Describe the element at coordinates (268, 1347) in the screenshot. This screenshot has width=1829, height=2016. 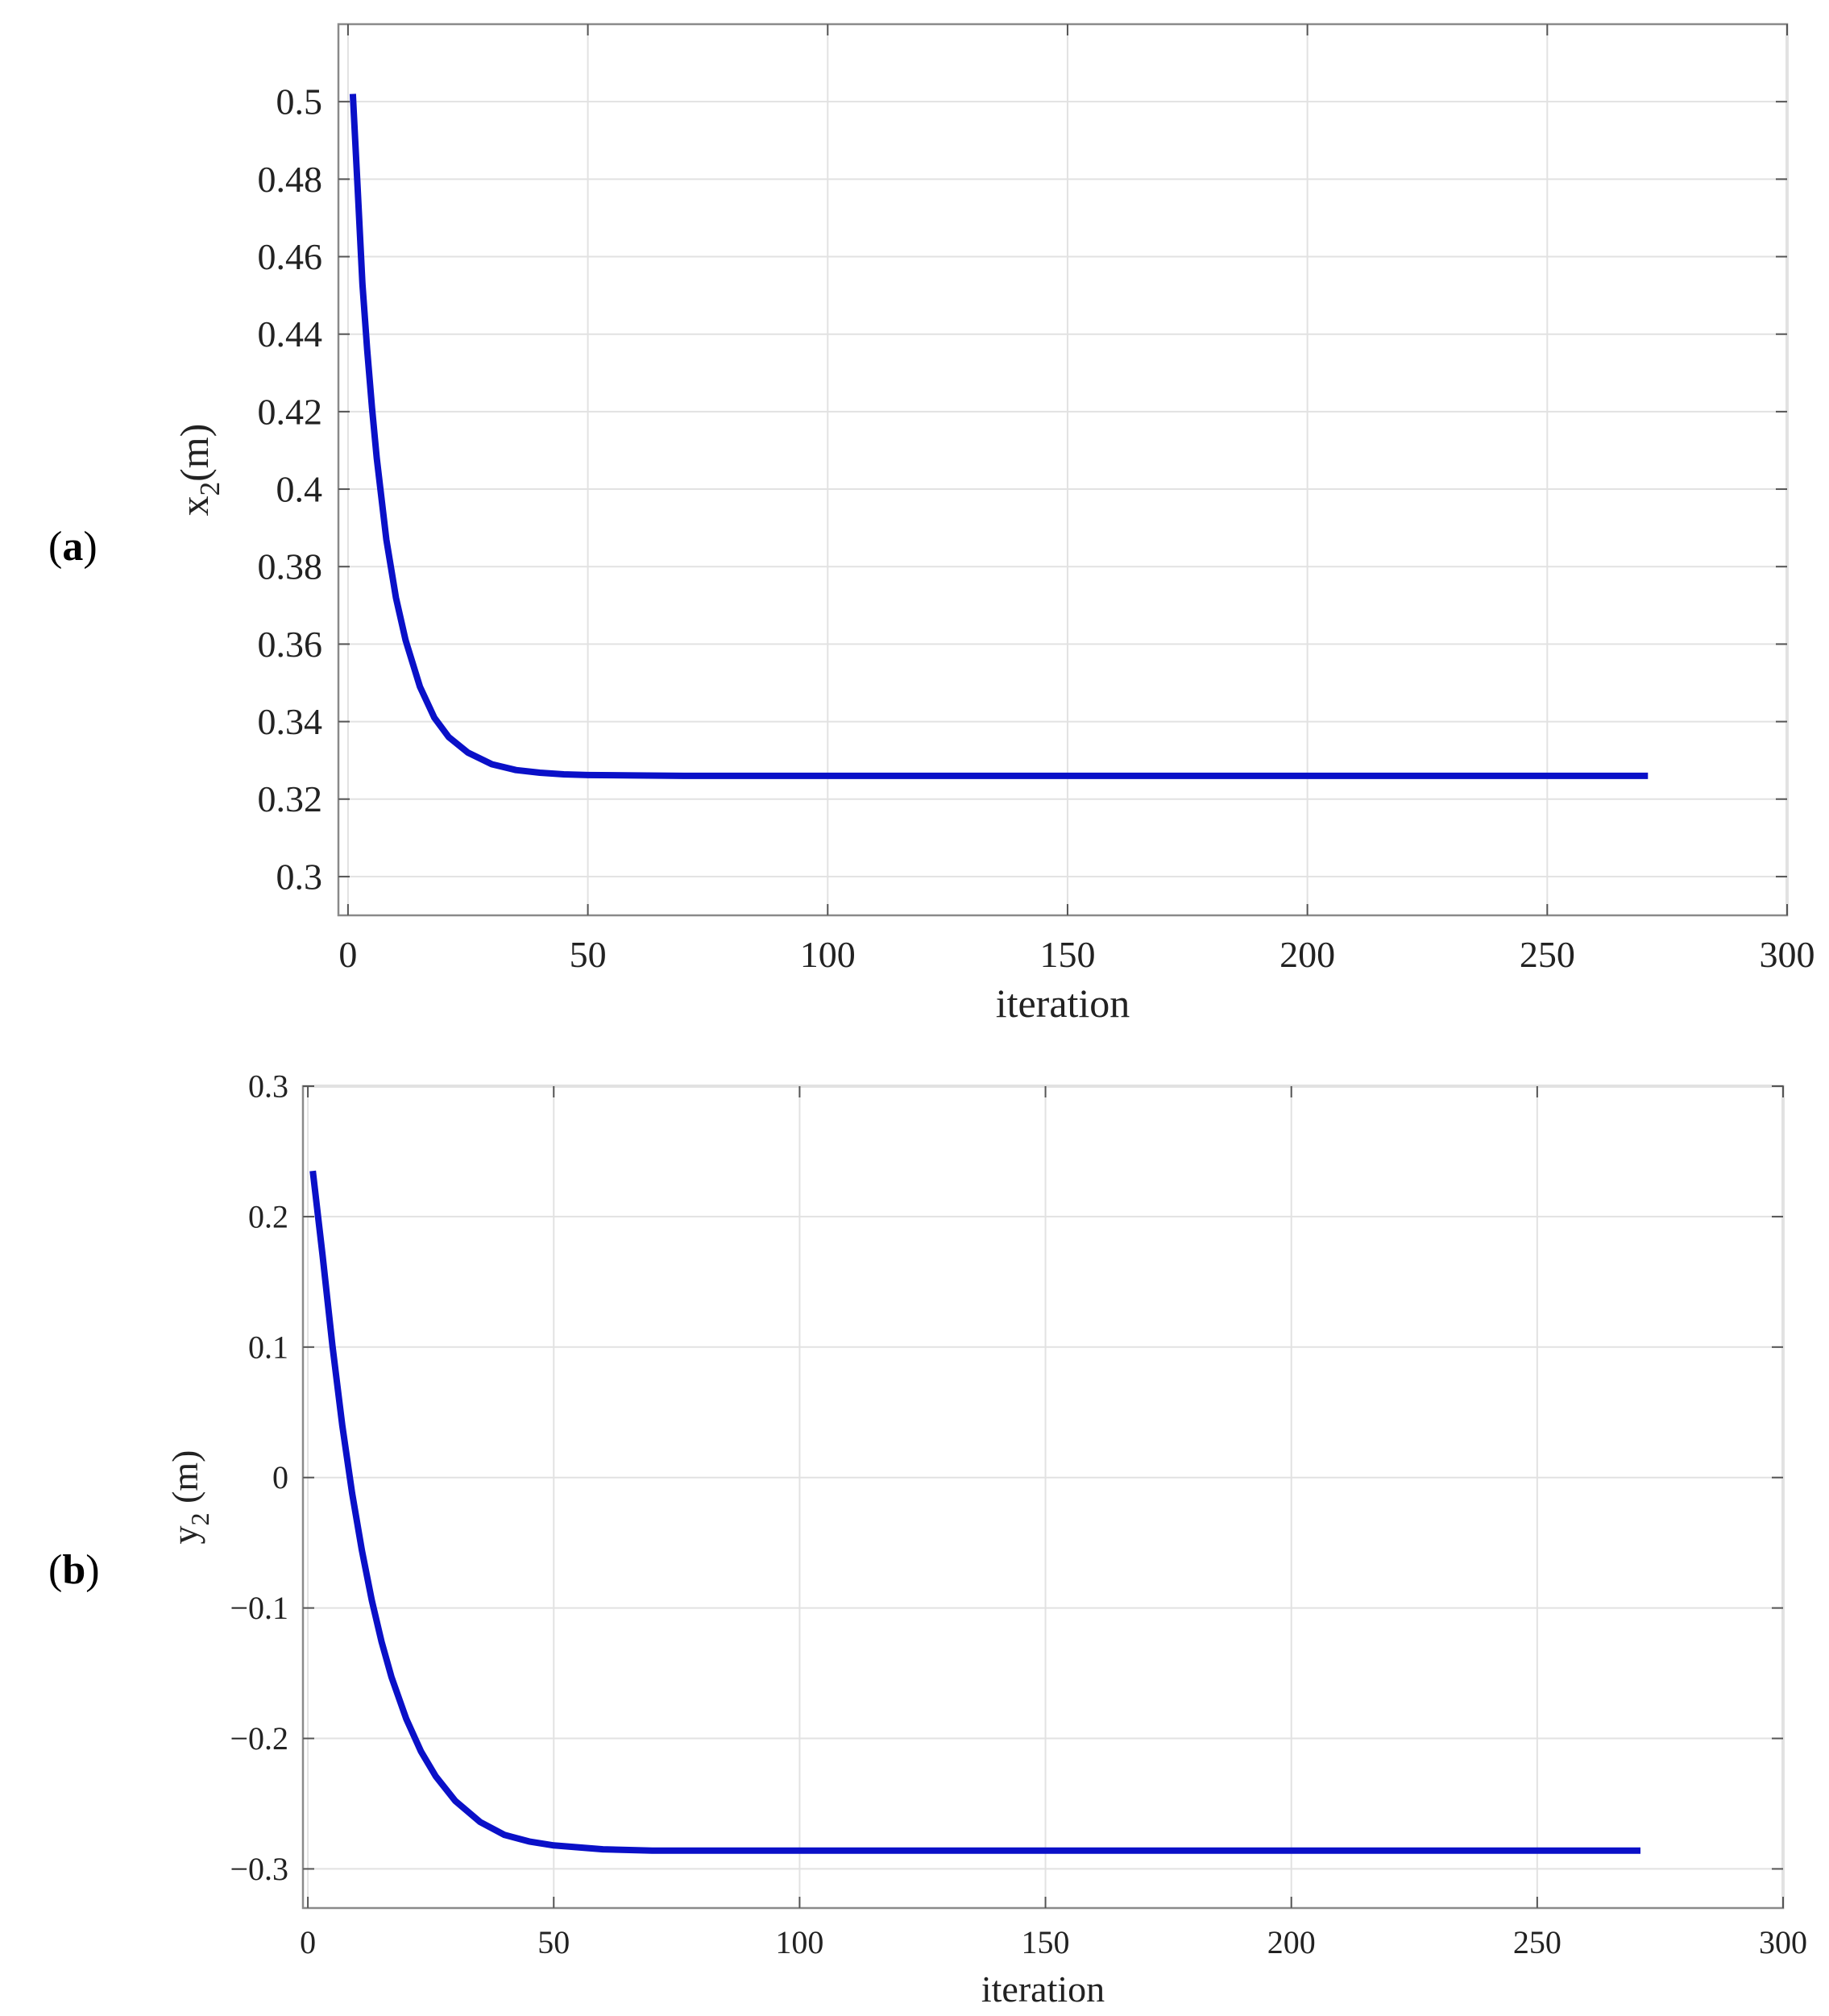
I see `y-tick-label: 0.1` at that location.